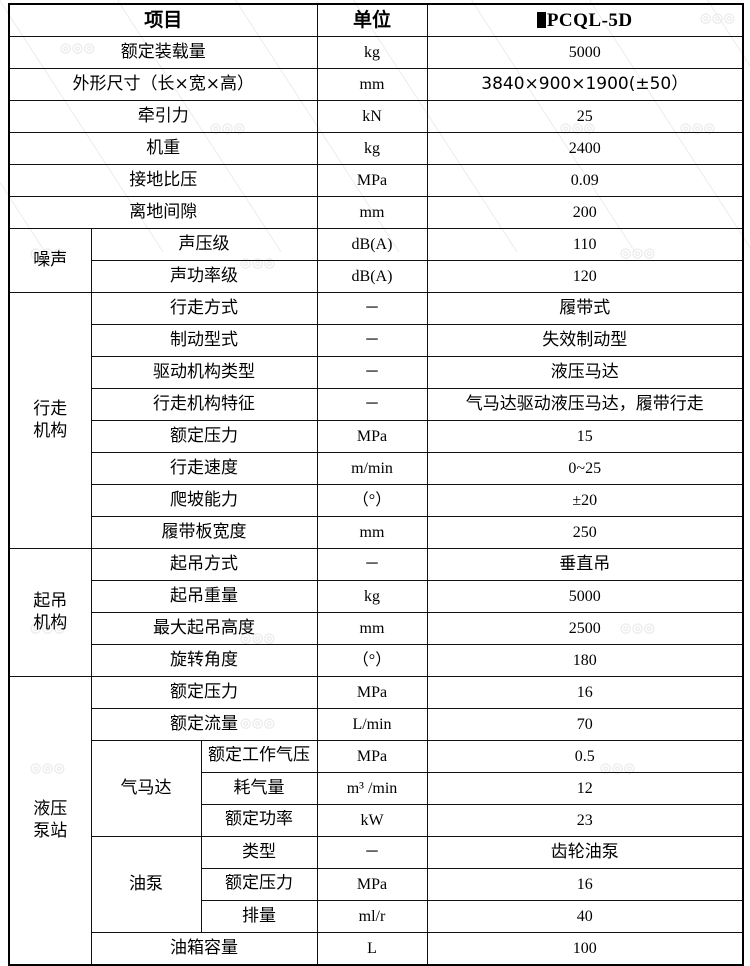  What do you see at coordinates (259, 916) in the screenshot?
I see `row-item-label-text: 排量` at bounding box center [259, 916].